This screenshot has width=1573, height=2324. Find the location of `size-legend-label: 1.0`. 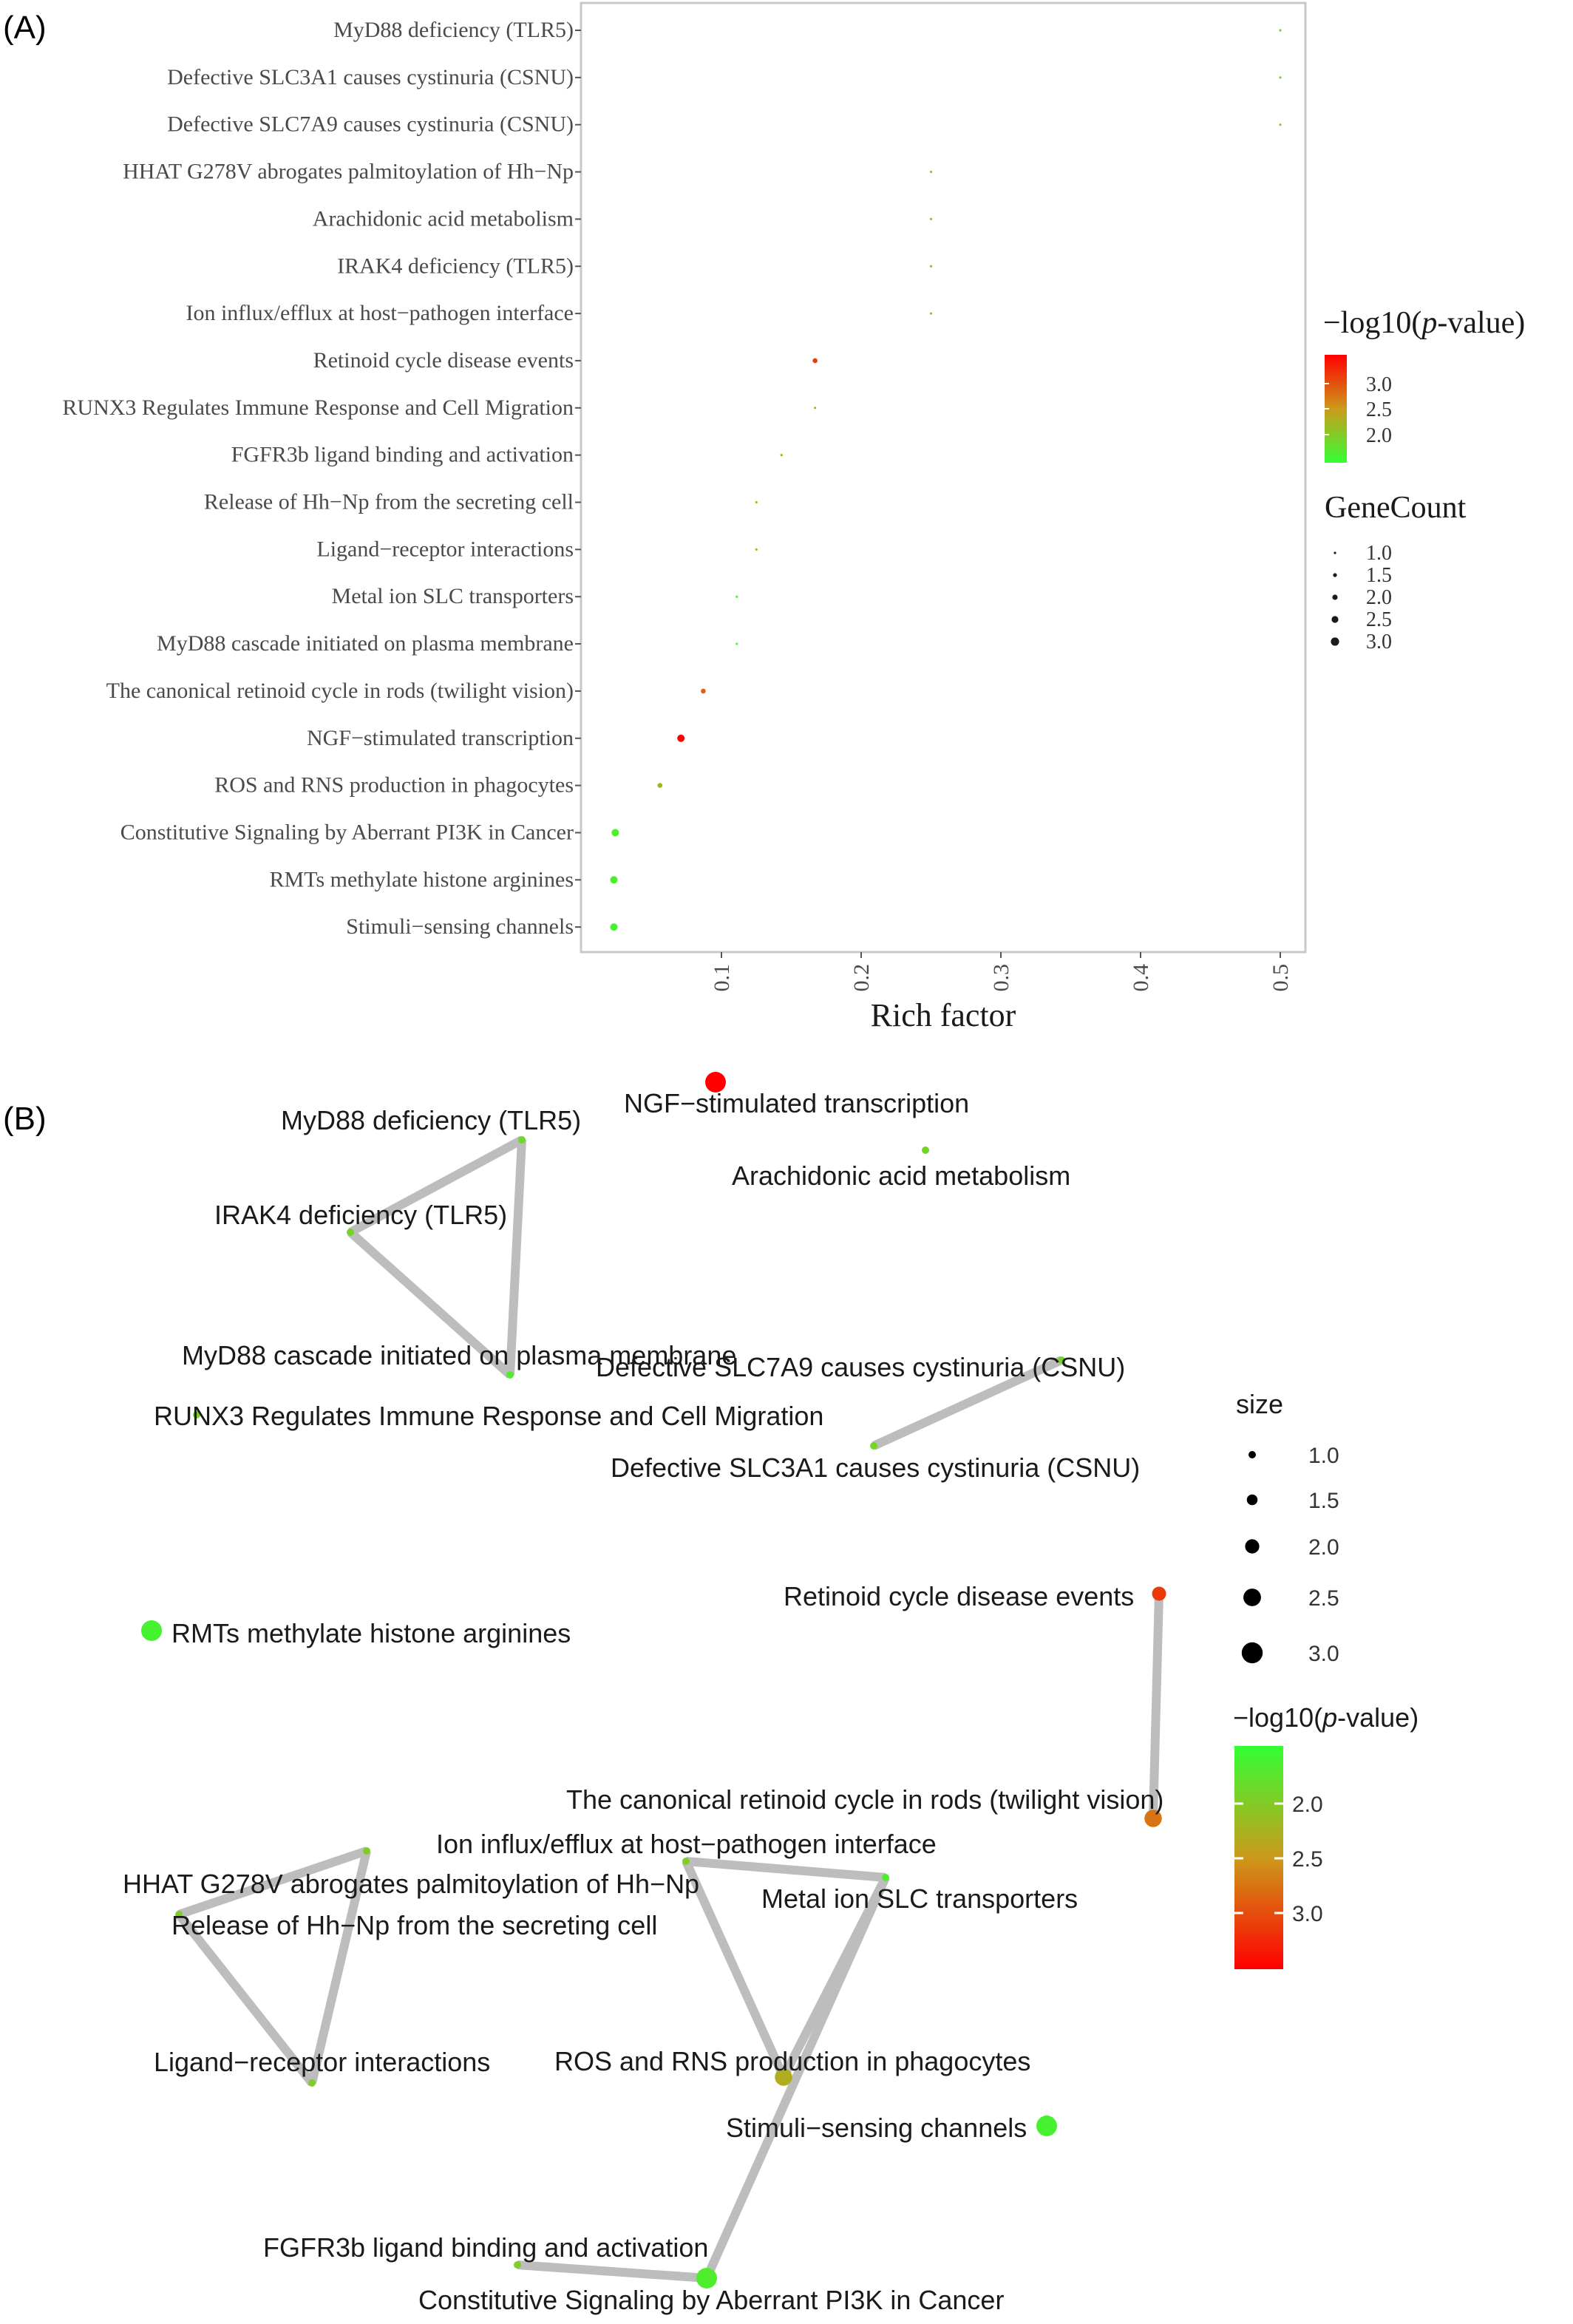

size-legend-label: 1.0 is located at coordinates (1379, 553).